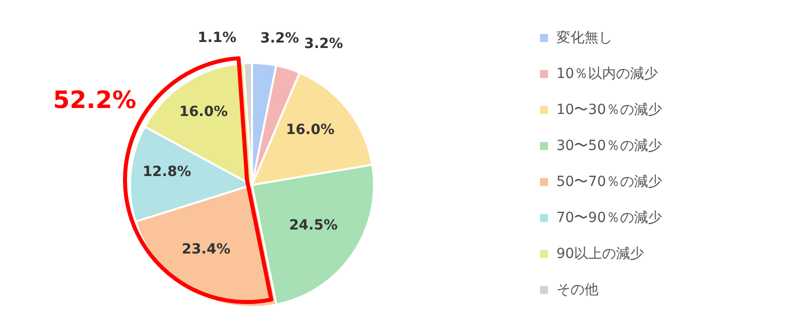 This screenshot has width=800, height=328. I want to click on legend-label: 70〜90％の減少, so click(609, 218).